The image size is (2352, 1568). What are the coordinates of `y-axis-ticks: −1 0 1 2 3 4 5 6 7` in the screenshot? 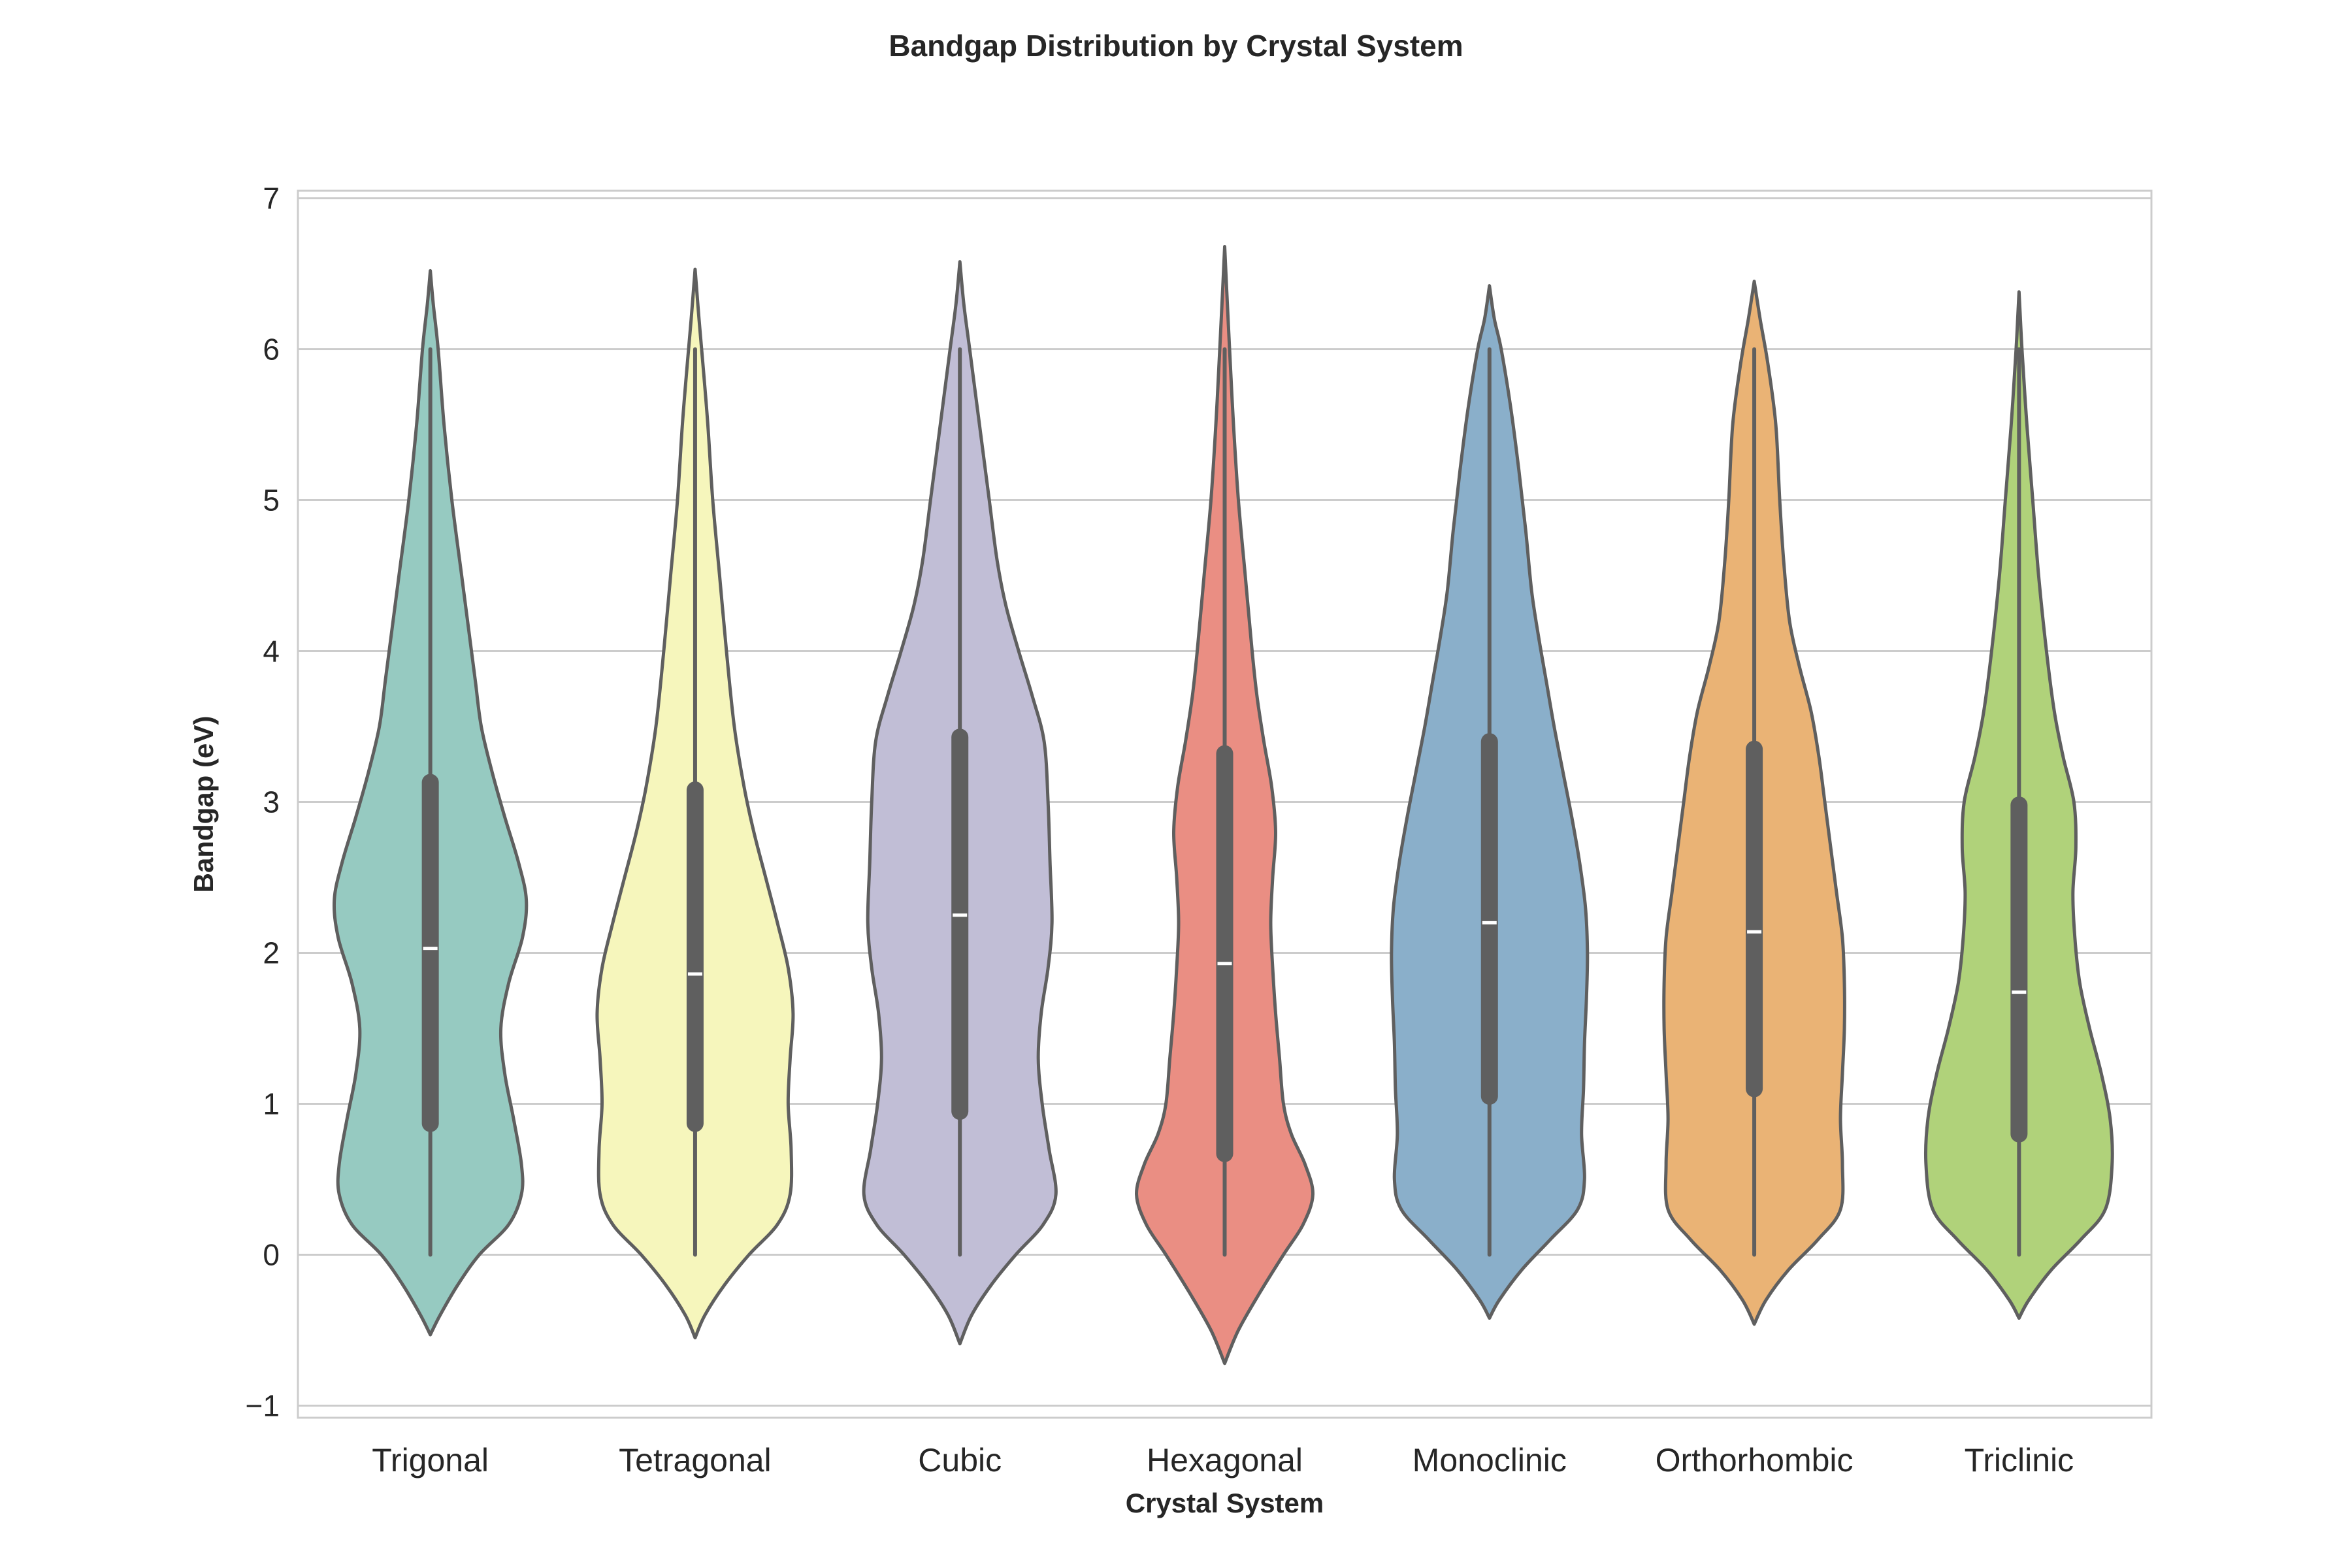 It's located at (263, 802).